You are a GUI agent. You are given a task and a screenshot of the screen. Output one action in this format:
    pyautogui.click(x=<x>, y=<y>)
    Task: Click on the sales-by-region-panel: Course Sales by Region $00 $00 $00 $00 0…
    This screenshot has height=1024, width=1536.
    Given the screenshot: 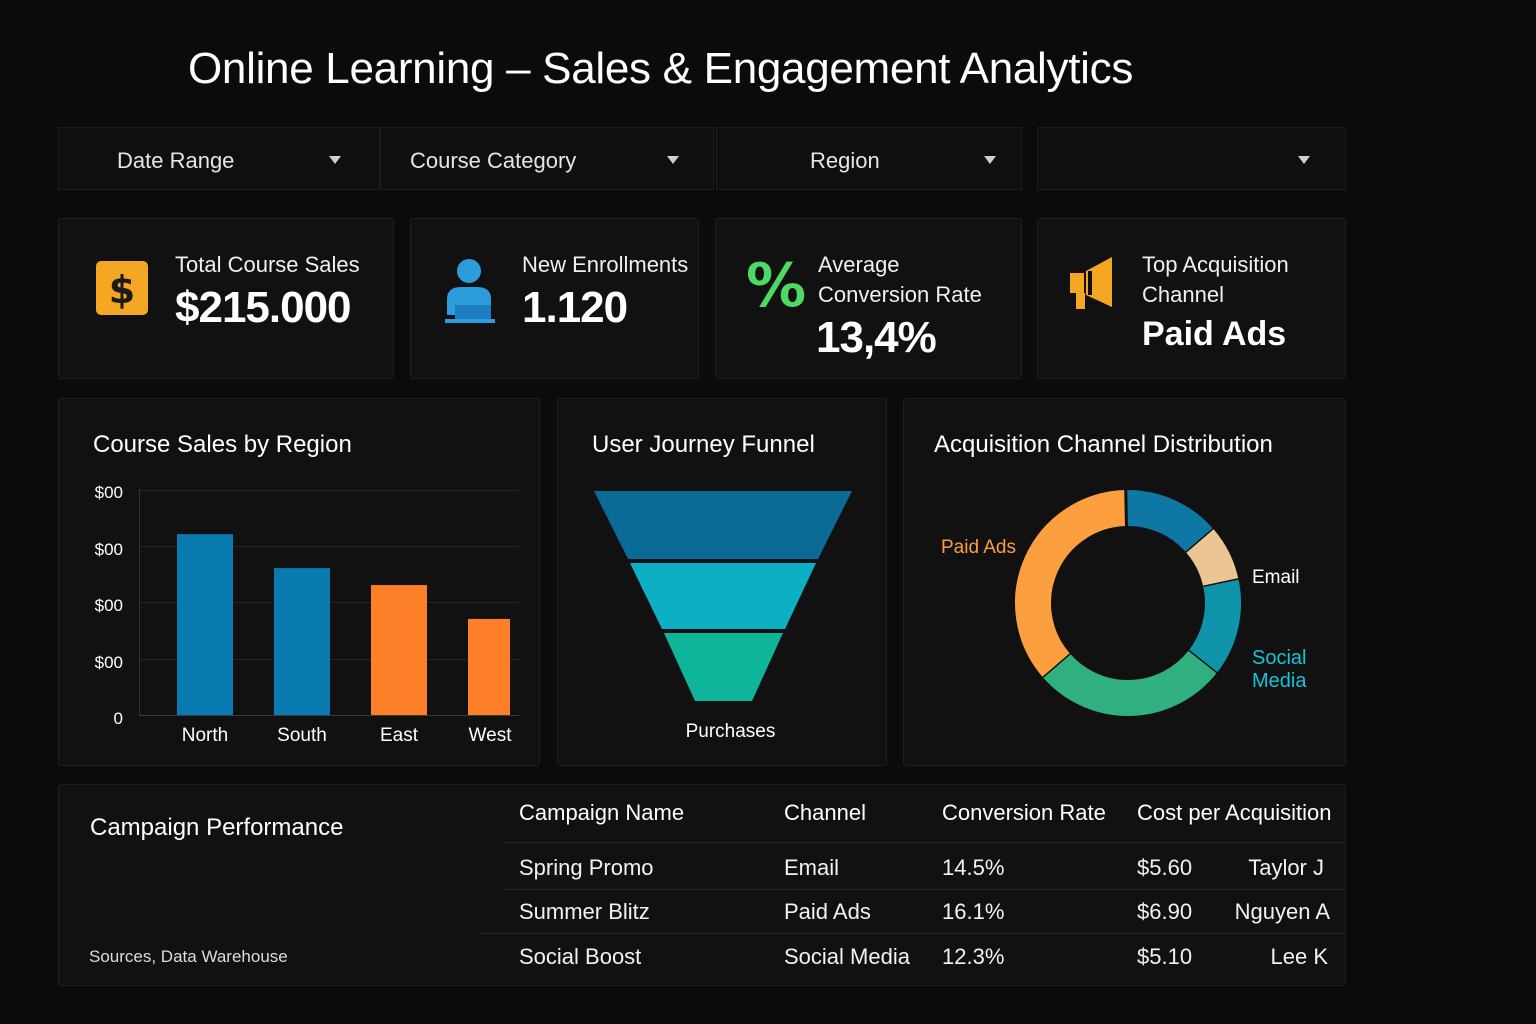 What is the action you would take?
    pyautogui.click(x=299, y=582)
    